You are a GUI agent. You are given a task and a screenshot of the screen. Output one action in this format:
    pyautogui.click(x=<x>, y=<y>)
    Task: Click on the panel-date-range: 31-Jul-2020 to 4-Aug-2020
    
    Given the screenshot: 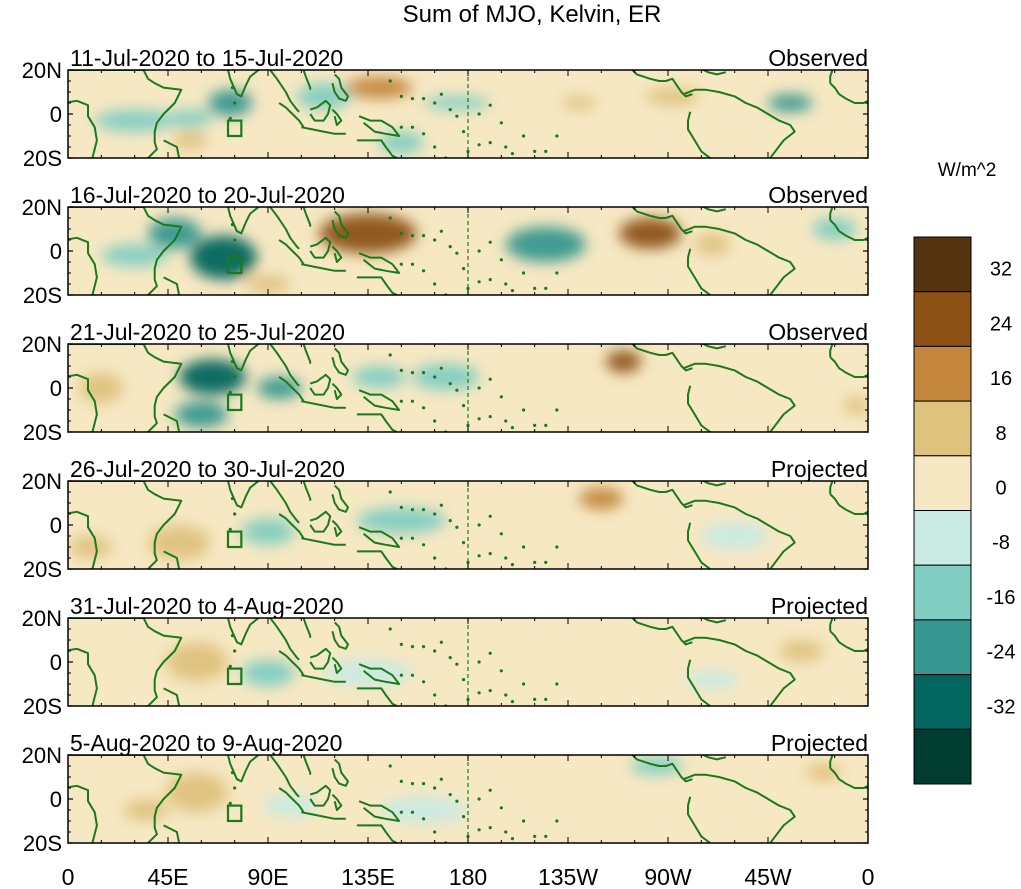 What is the action you would take?
    pyautogui.click(x=207, y=606)
    